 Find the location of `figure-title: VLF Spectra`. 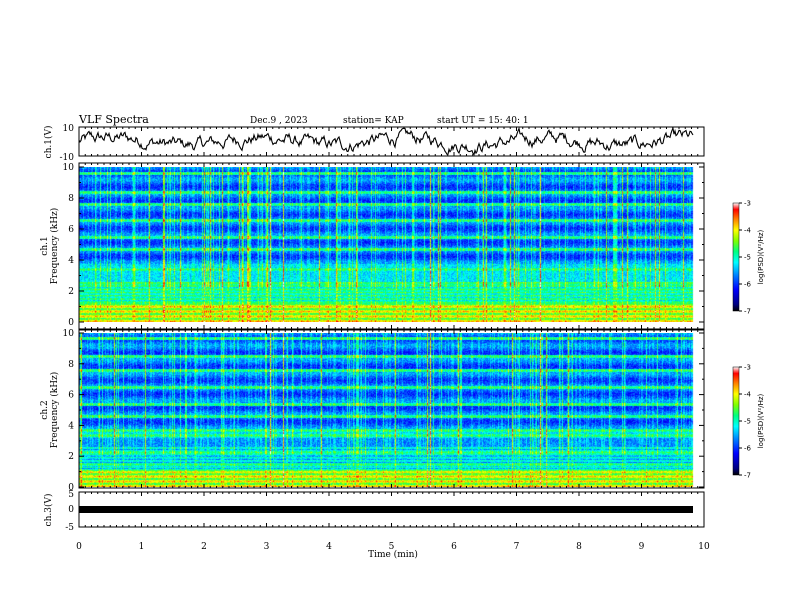

figure-title: VLF Spectra is located at coordinates (113, 119).